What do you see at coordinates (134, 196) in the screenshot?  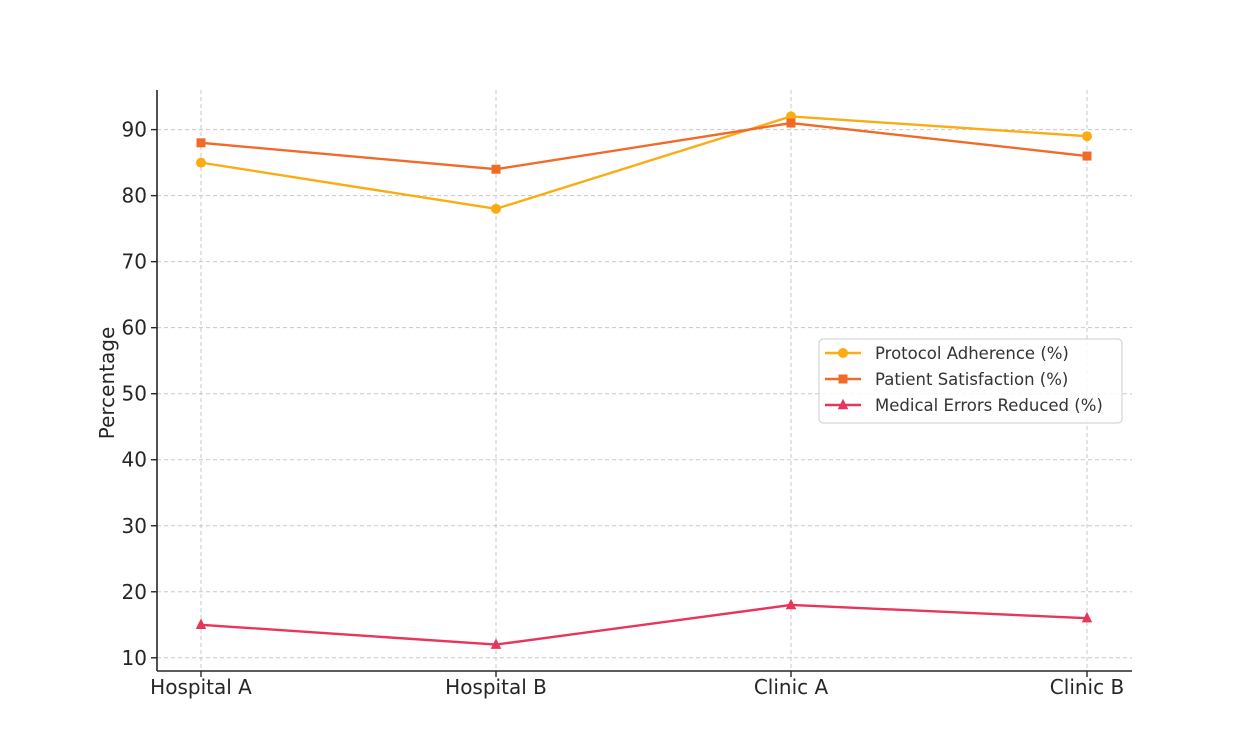 I see `y-tick-label: 80` at bounding box center [134, 196].